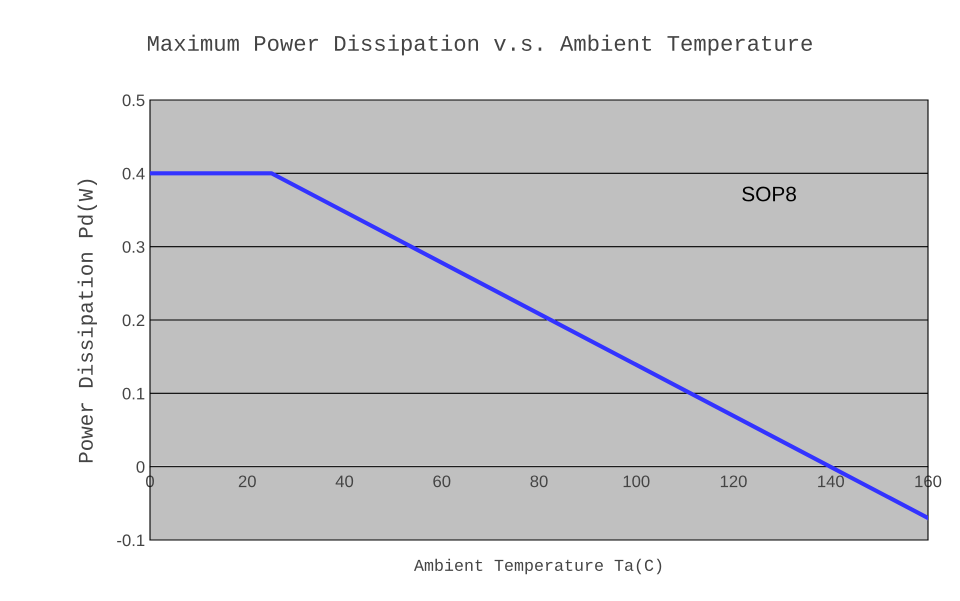 The width and height of the screenshot is (960, 601). What do you see at coordinates (133, 100) in the screenshot?
I see `y-tick-label: 0.5` at bounding box center [133, 100].